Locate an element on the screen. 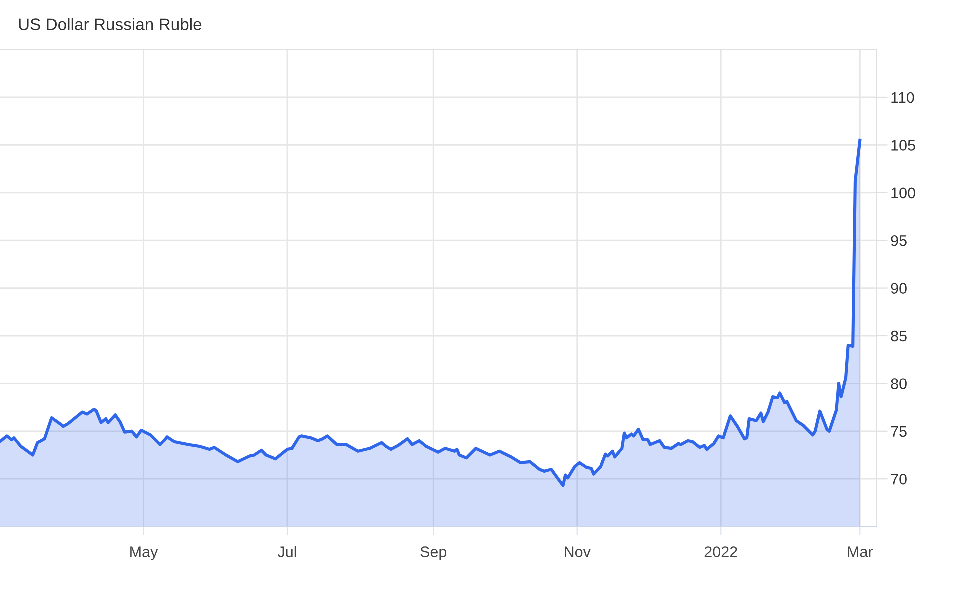 The image size is (956, 600). y-tick-label: 90 is located at coordinates (899, 288).